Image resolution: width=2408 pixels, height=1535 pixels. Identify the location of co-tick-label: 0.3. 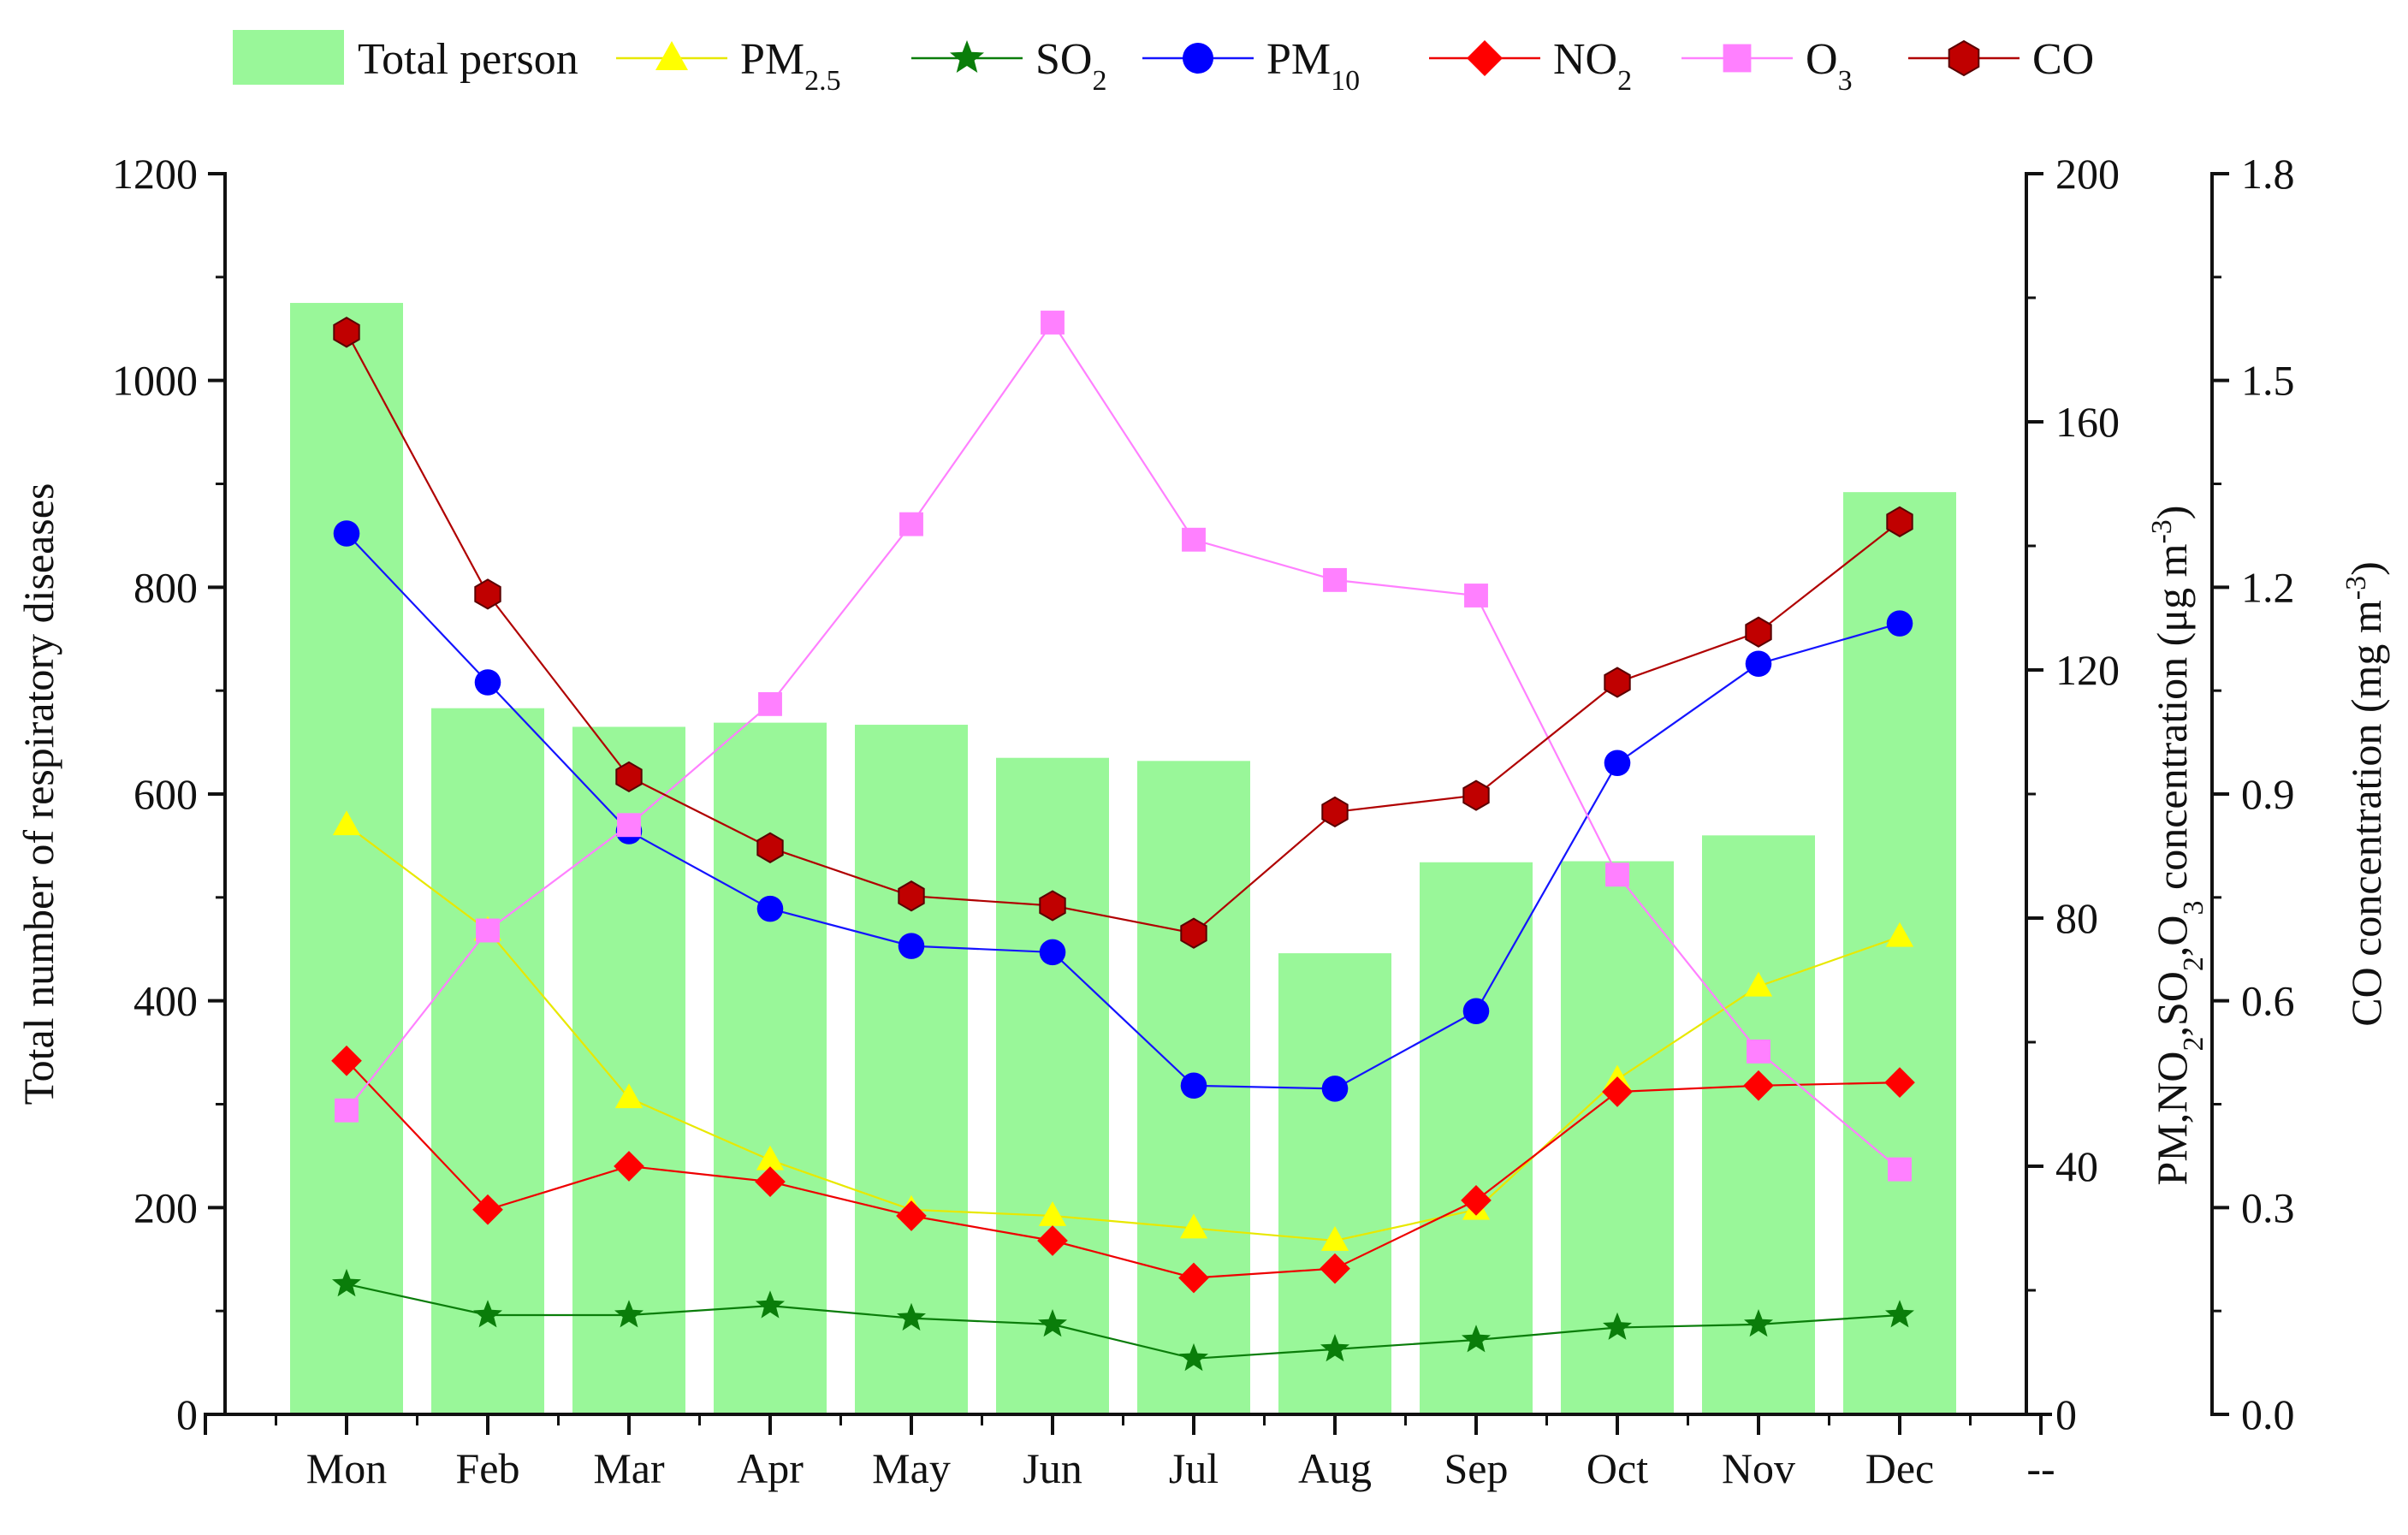
(2268, 1207).